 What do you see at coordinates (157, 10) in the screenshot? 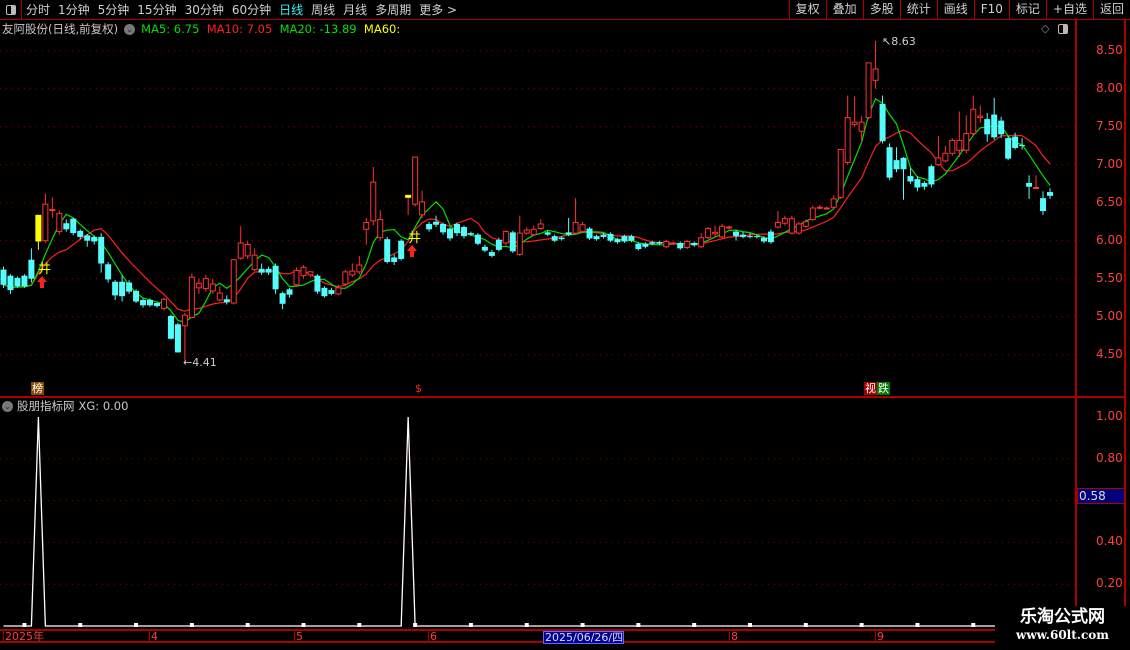
I see `period-tab: 15分钟` at bounding box center [157, 10].